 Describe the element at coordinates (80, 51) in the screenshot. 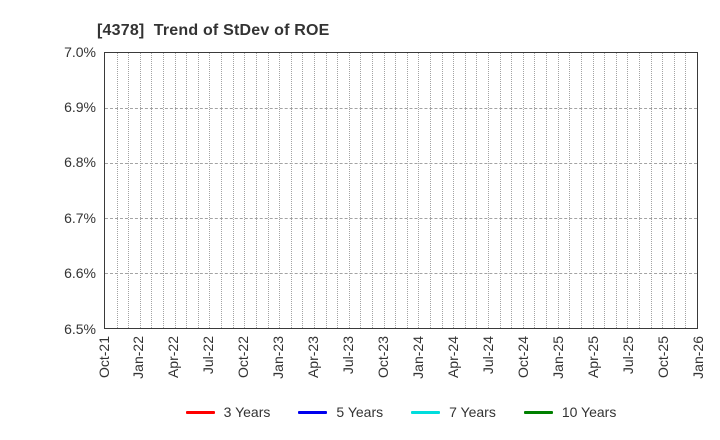

I see `y-tick-label: 7.0%` at that location.